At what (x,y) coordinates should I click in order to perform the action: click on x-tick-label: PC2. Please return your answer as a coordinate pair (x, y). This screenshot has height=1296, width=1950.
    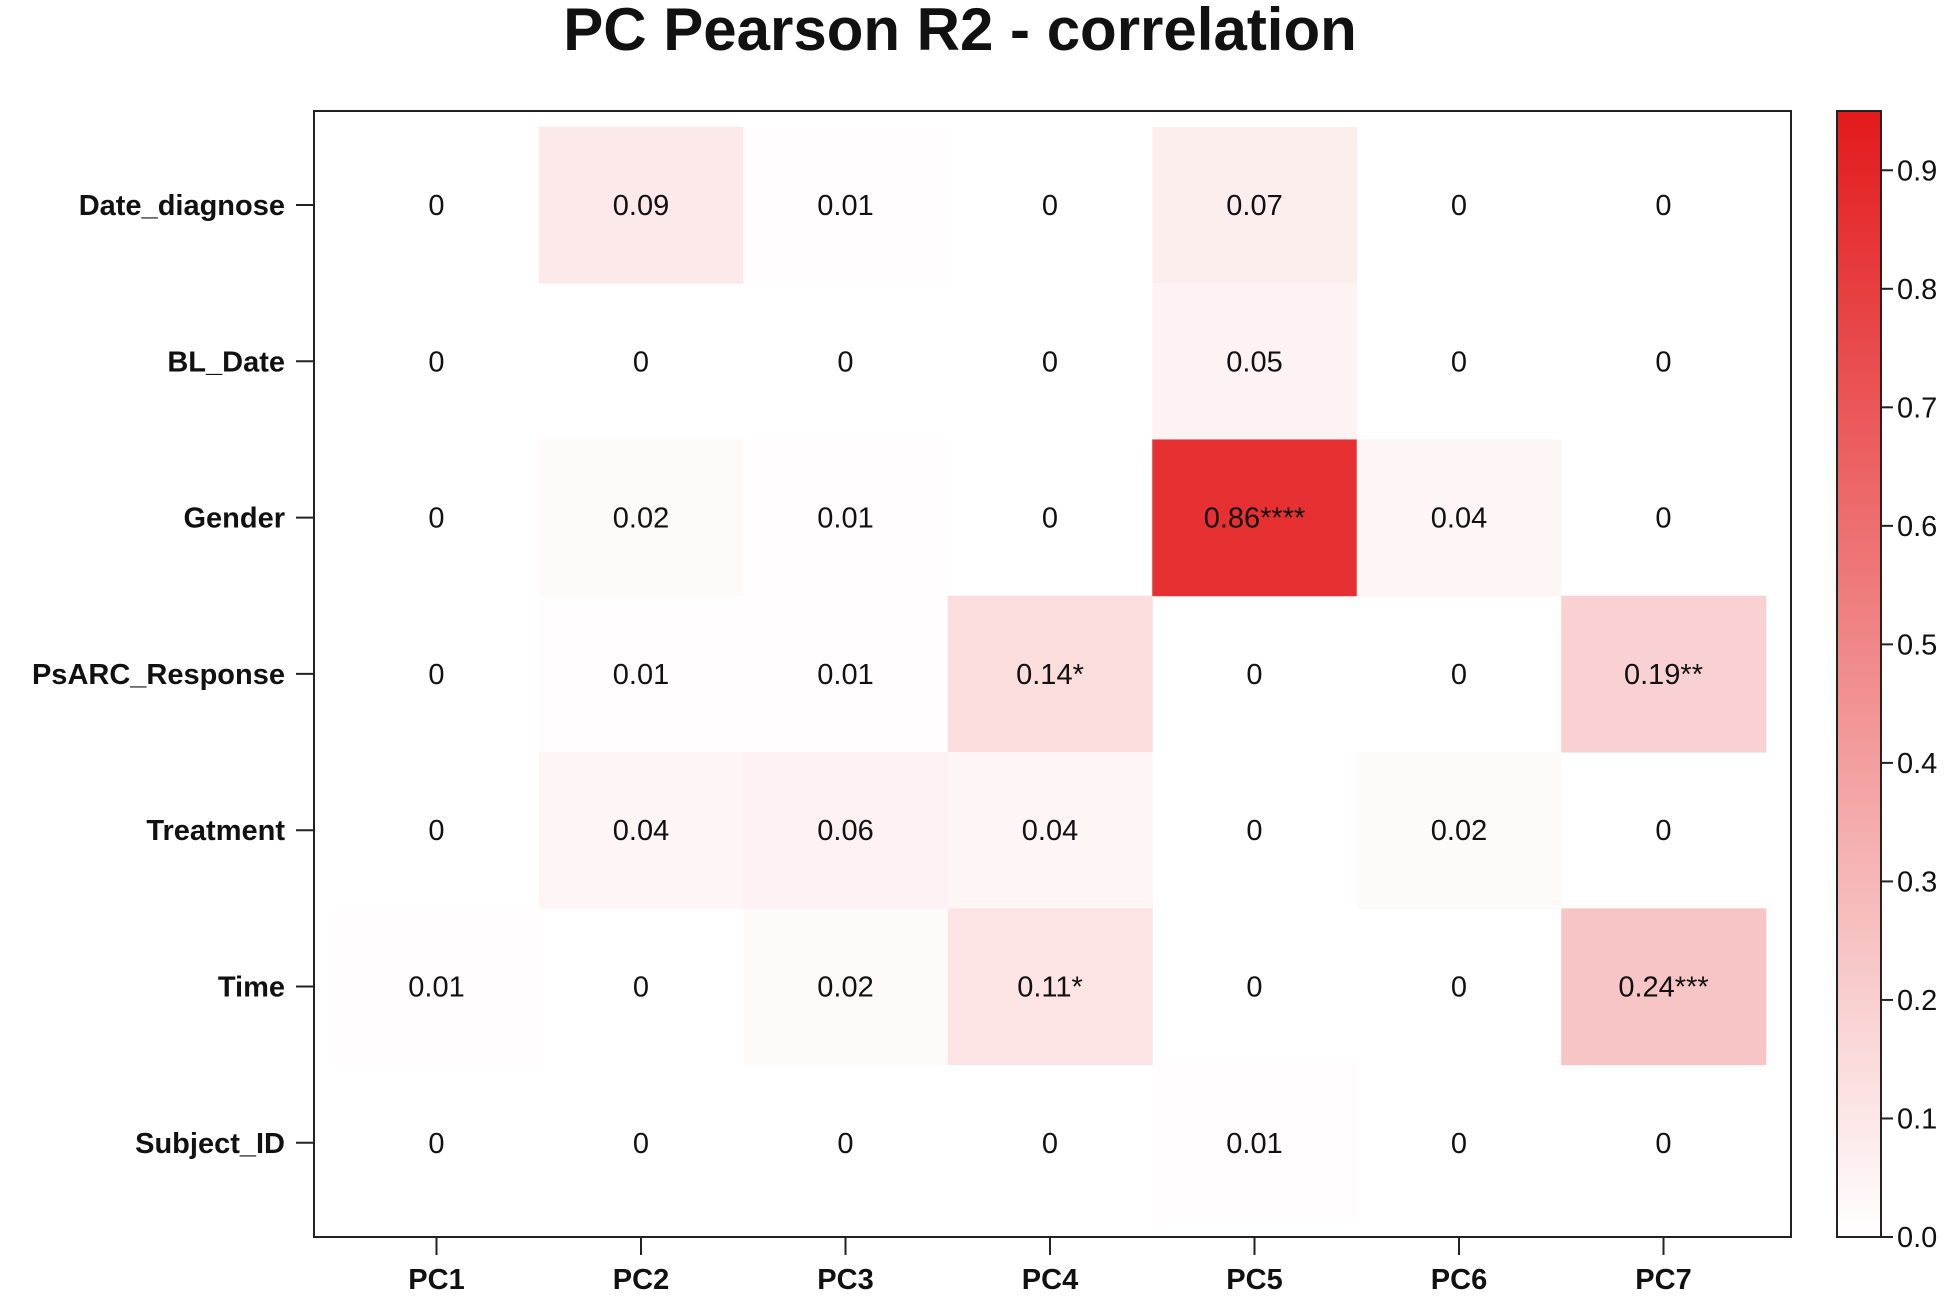
    Looking at the image, I should click on (641, 1280).